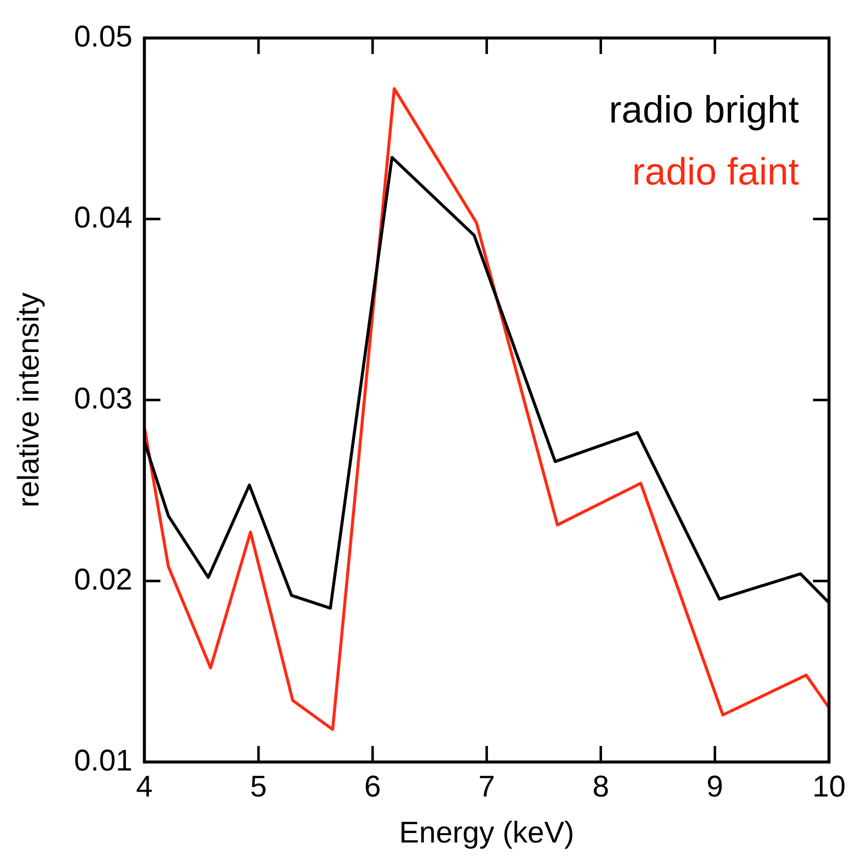 The image size is (867, 864). What do you see at coordinates (486, 833) in the screenshot?
I see `x-axis-title: Energy (keV)` at bounding box center [486, 833].